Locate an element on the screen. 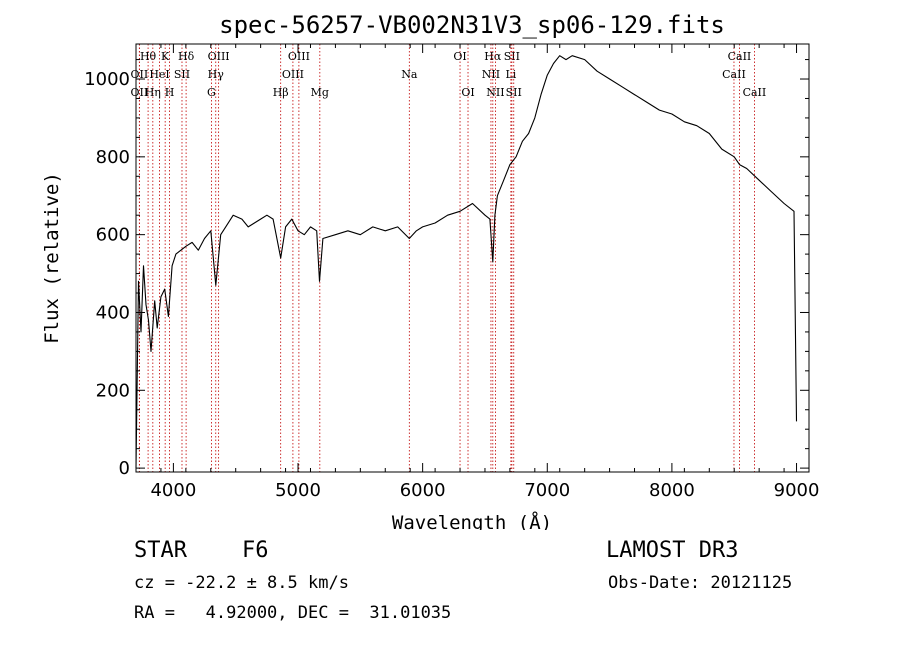  y-axis-label: Flux (relative) is located at coordinates (52, 258).